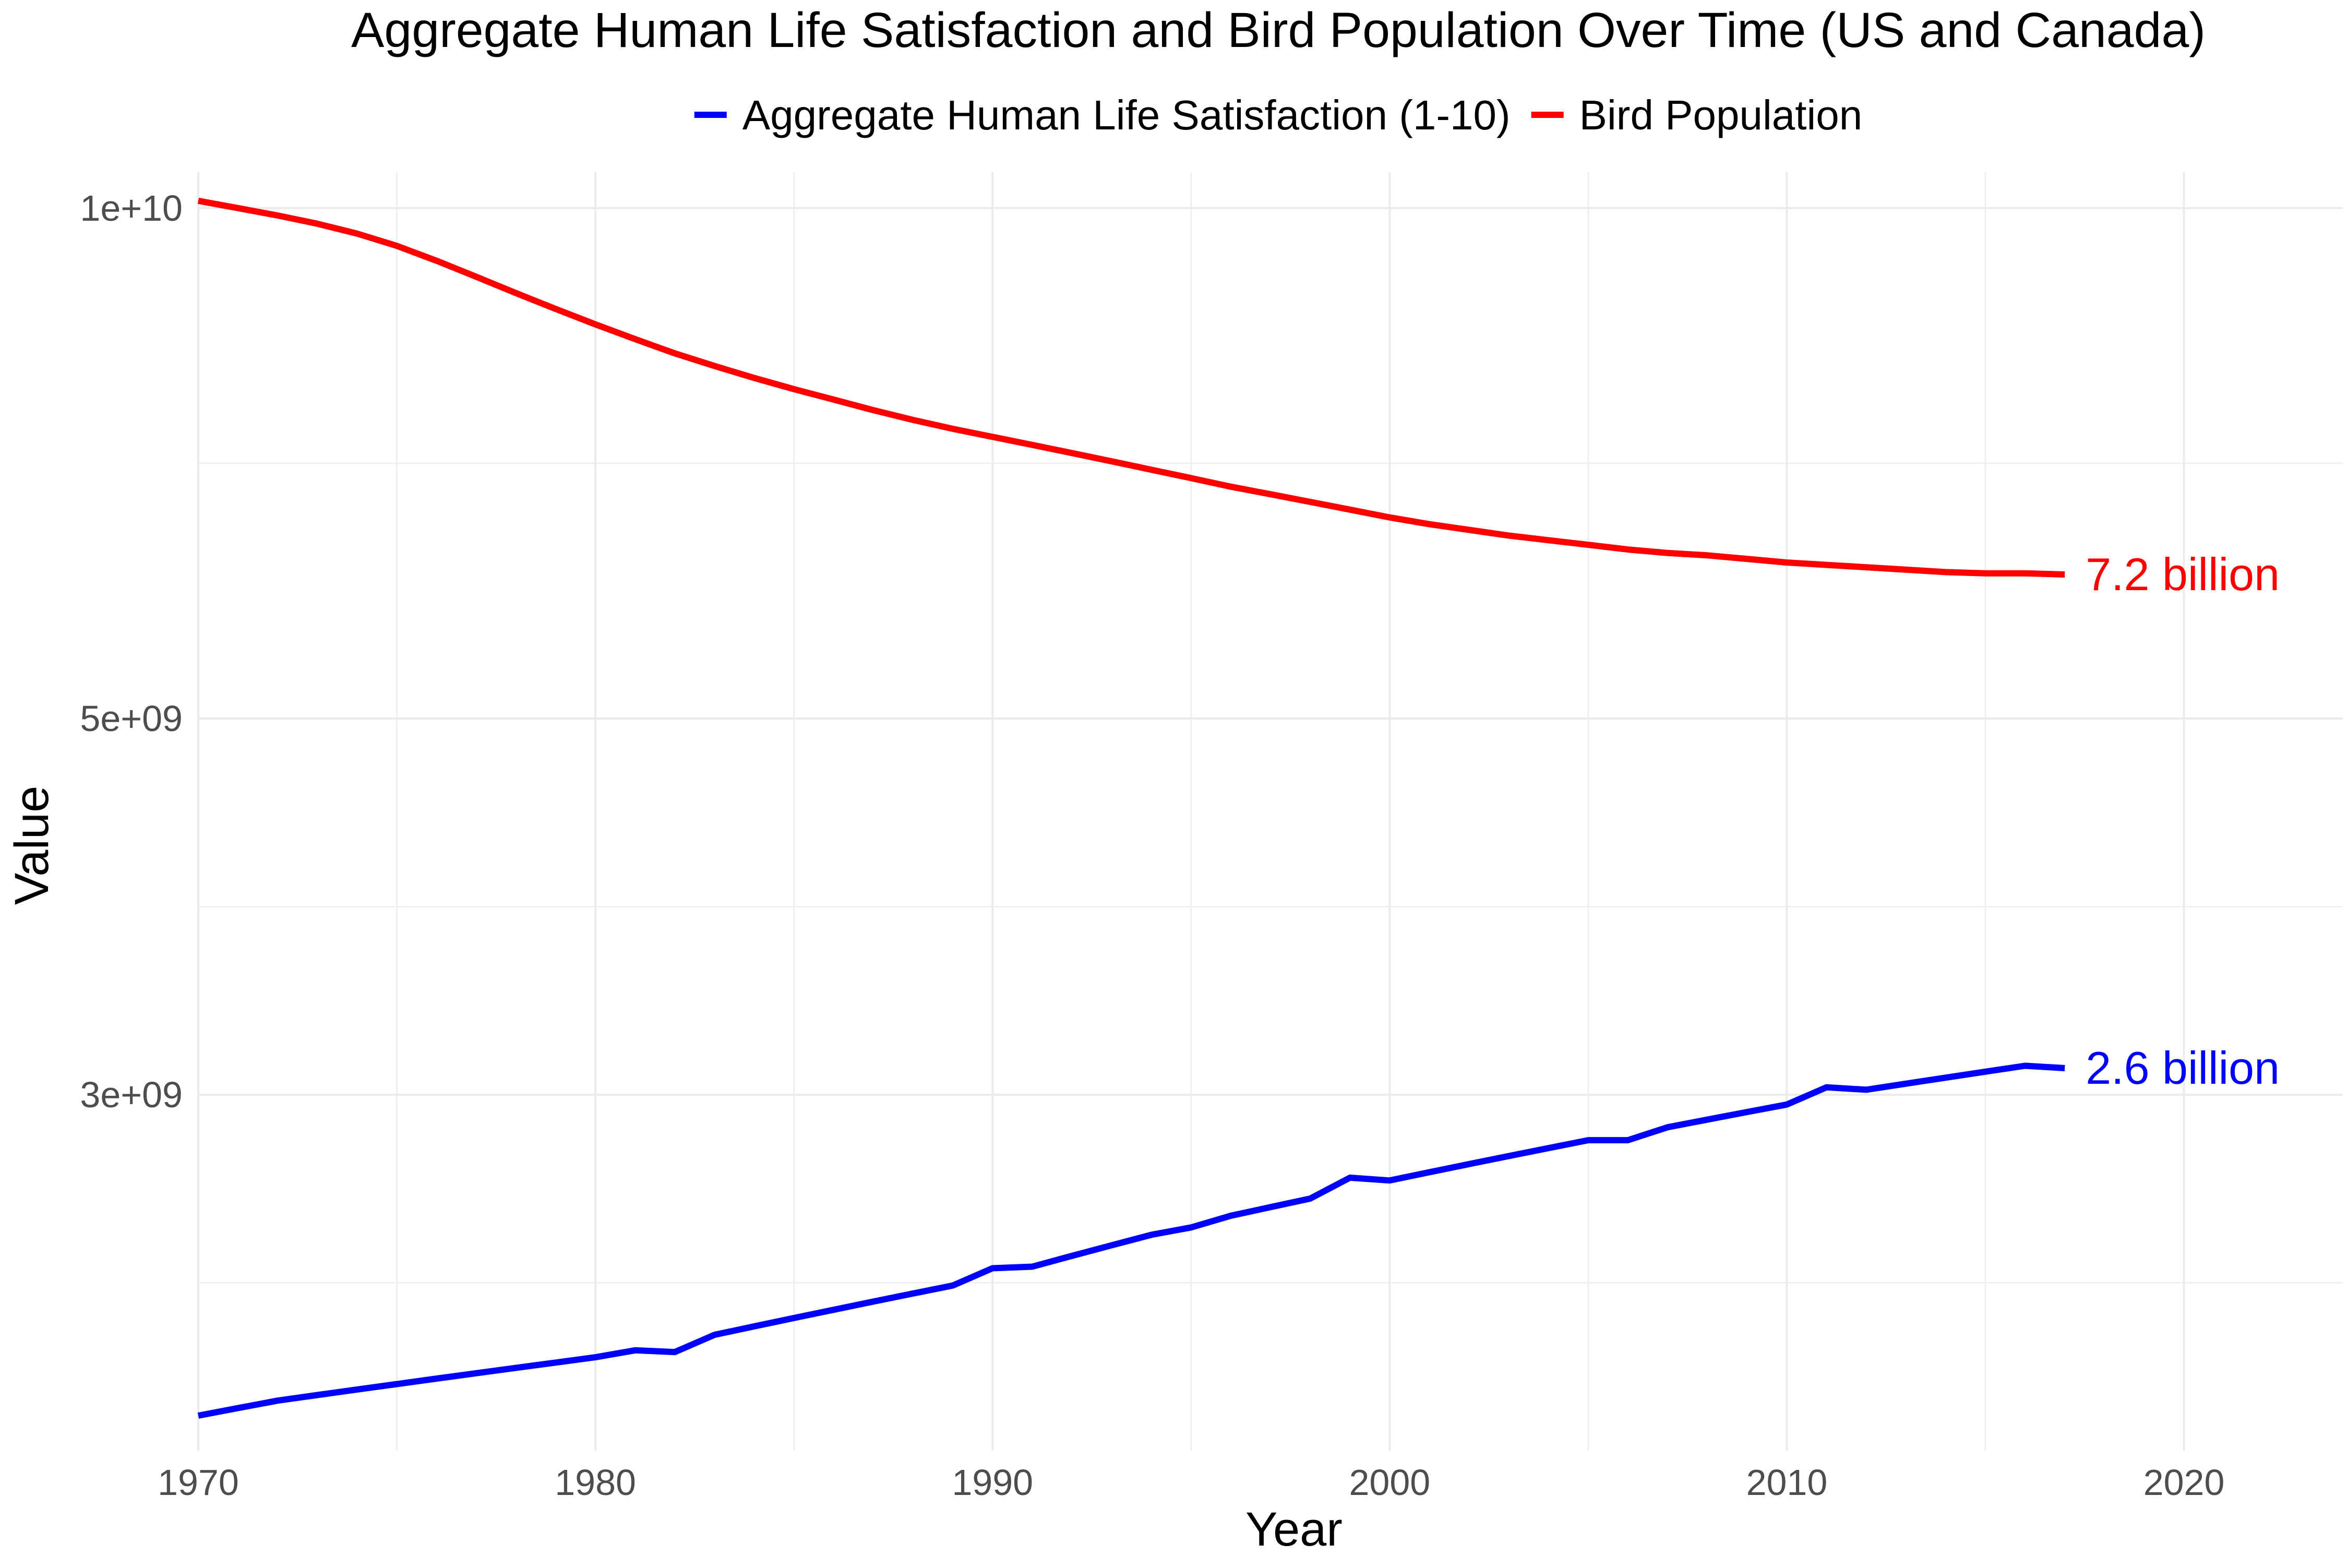 This screenshot has width=2348, height=1568. What do you see at coordinates (131, 652) in the screenshot?
I see `y-axis-ticks: 3e+09 5e+09 1e+10` at bounding box center [131, 652].